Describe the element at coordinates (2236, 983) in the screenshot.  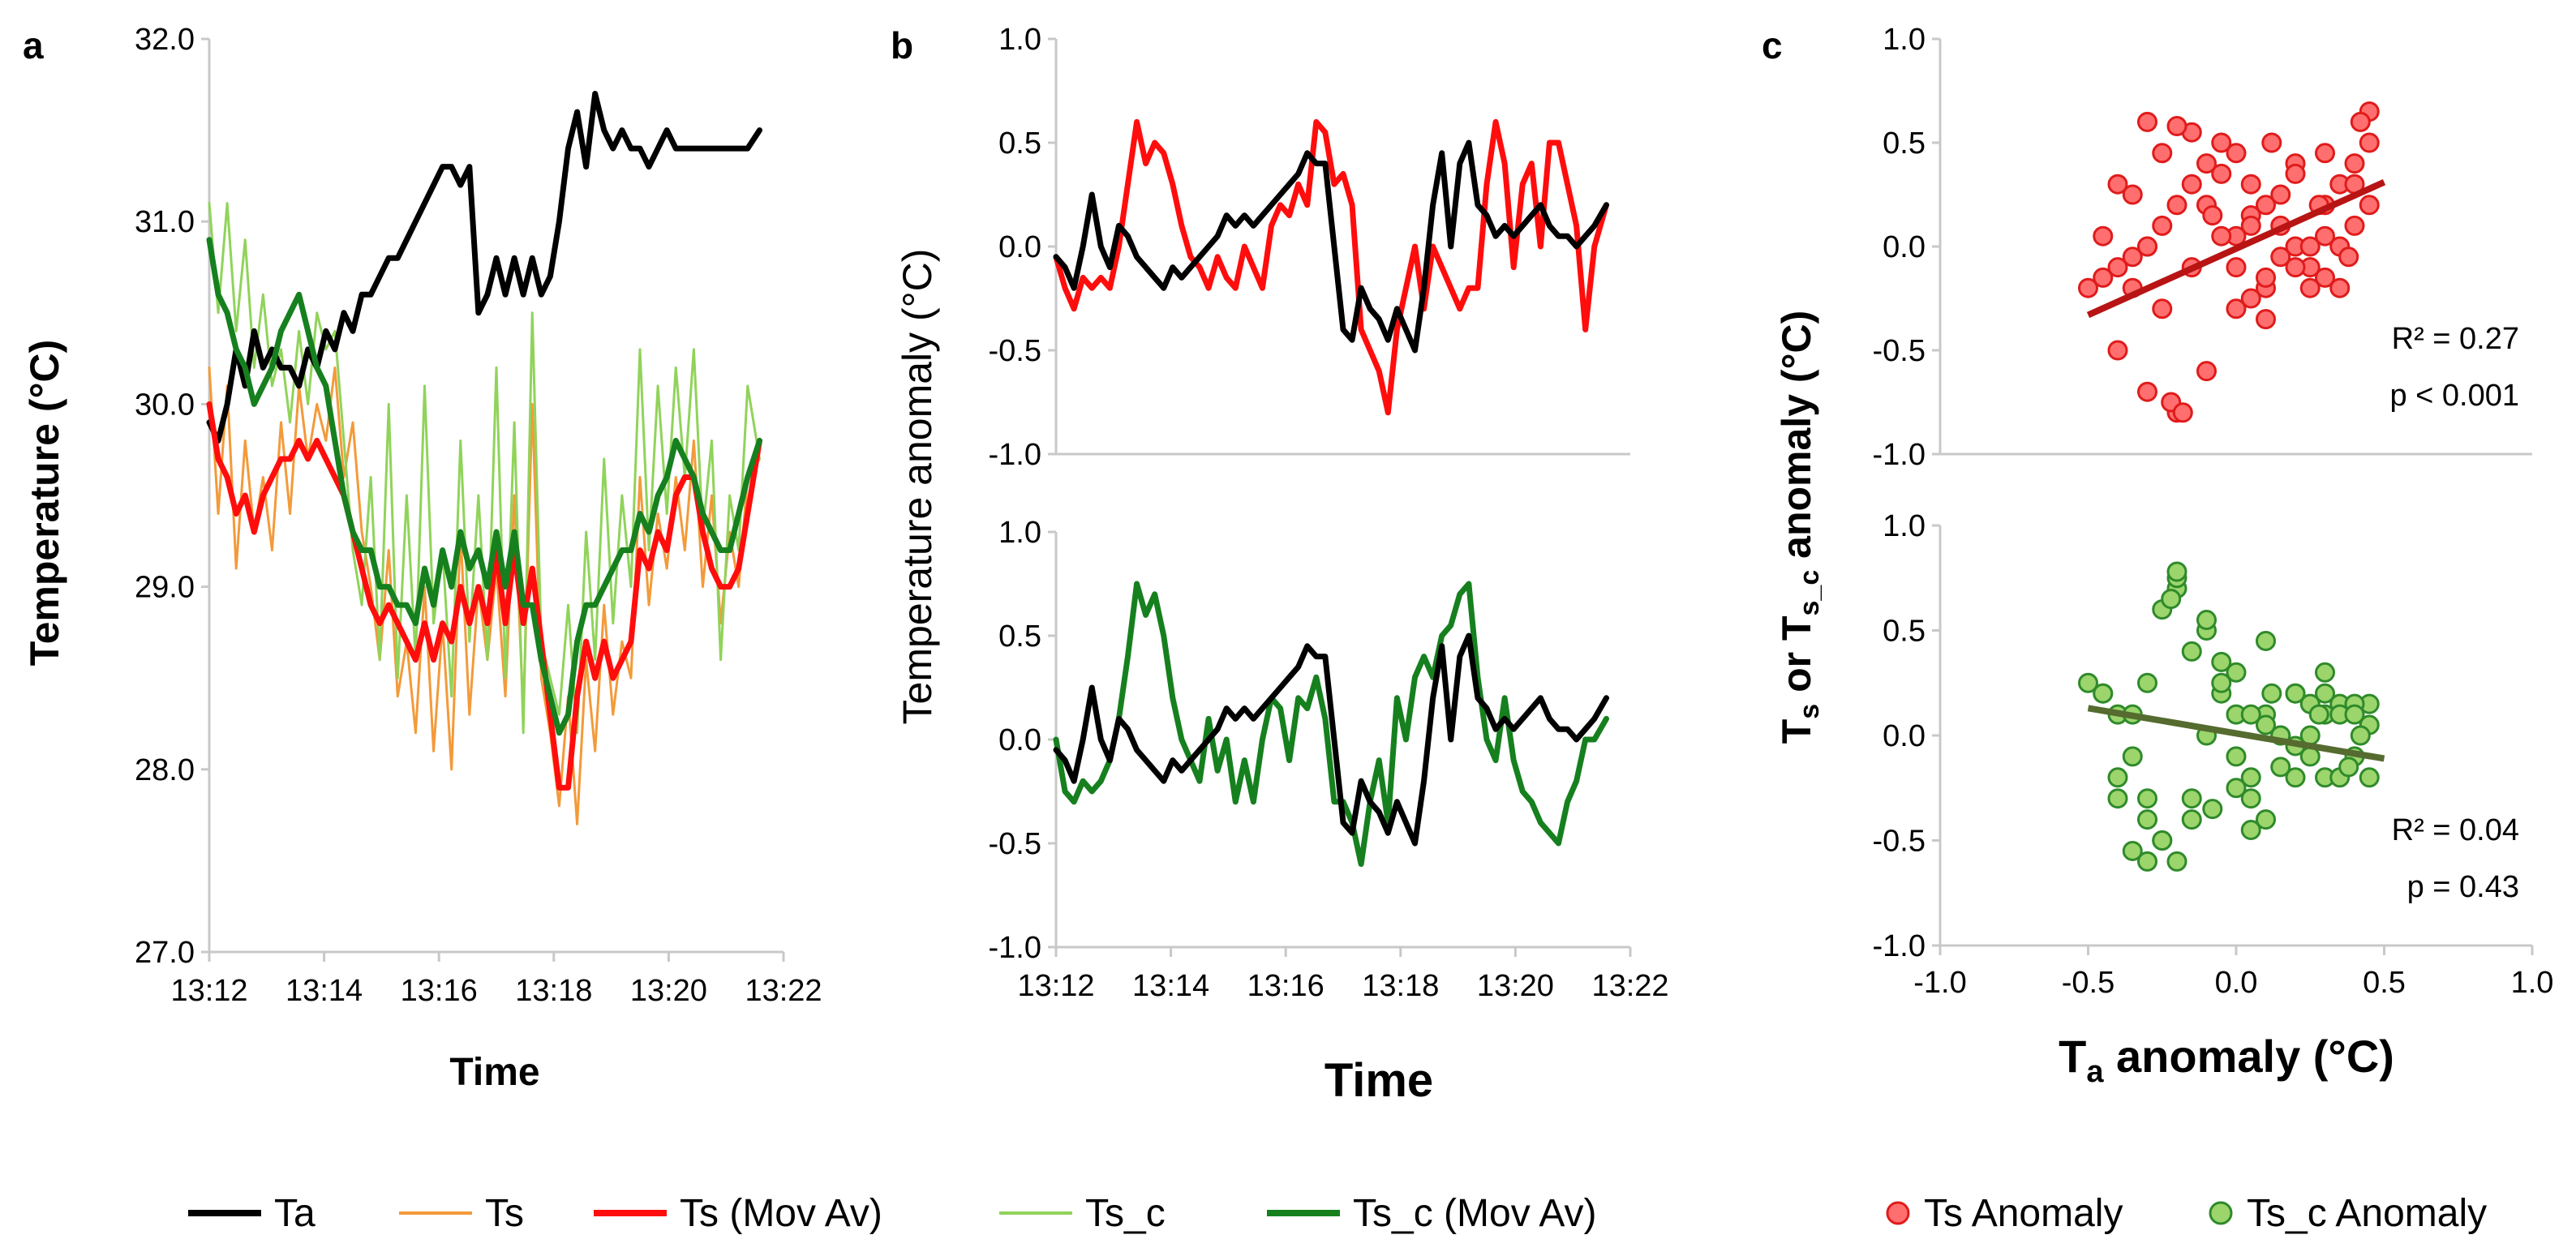
I see `x-tick-label: 0.0` at that location.